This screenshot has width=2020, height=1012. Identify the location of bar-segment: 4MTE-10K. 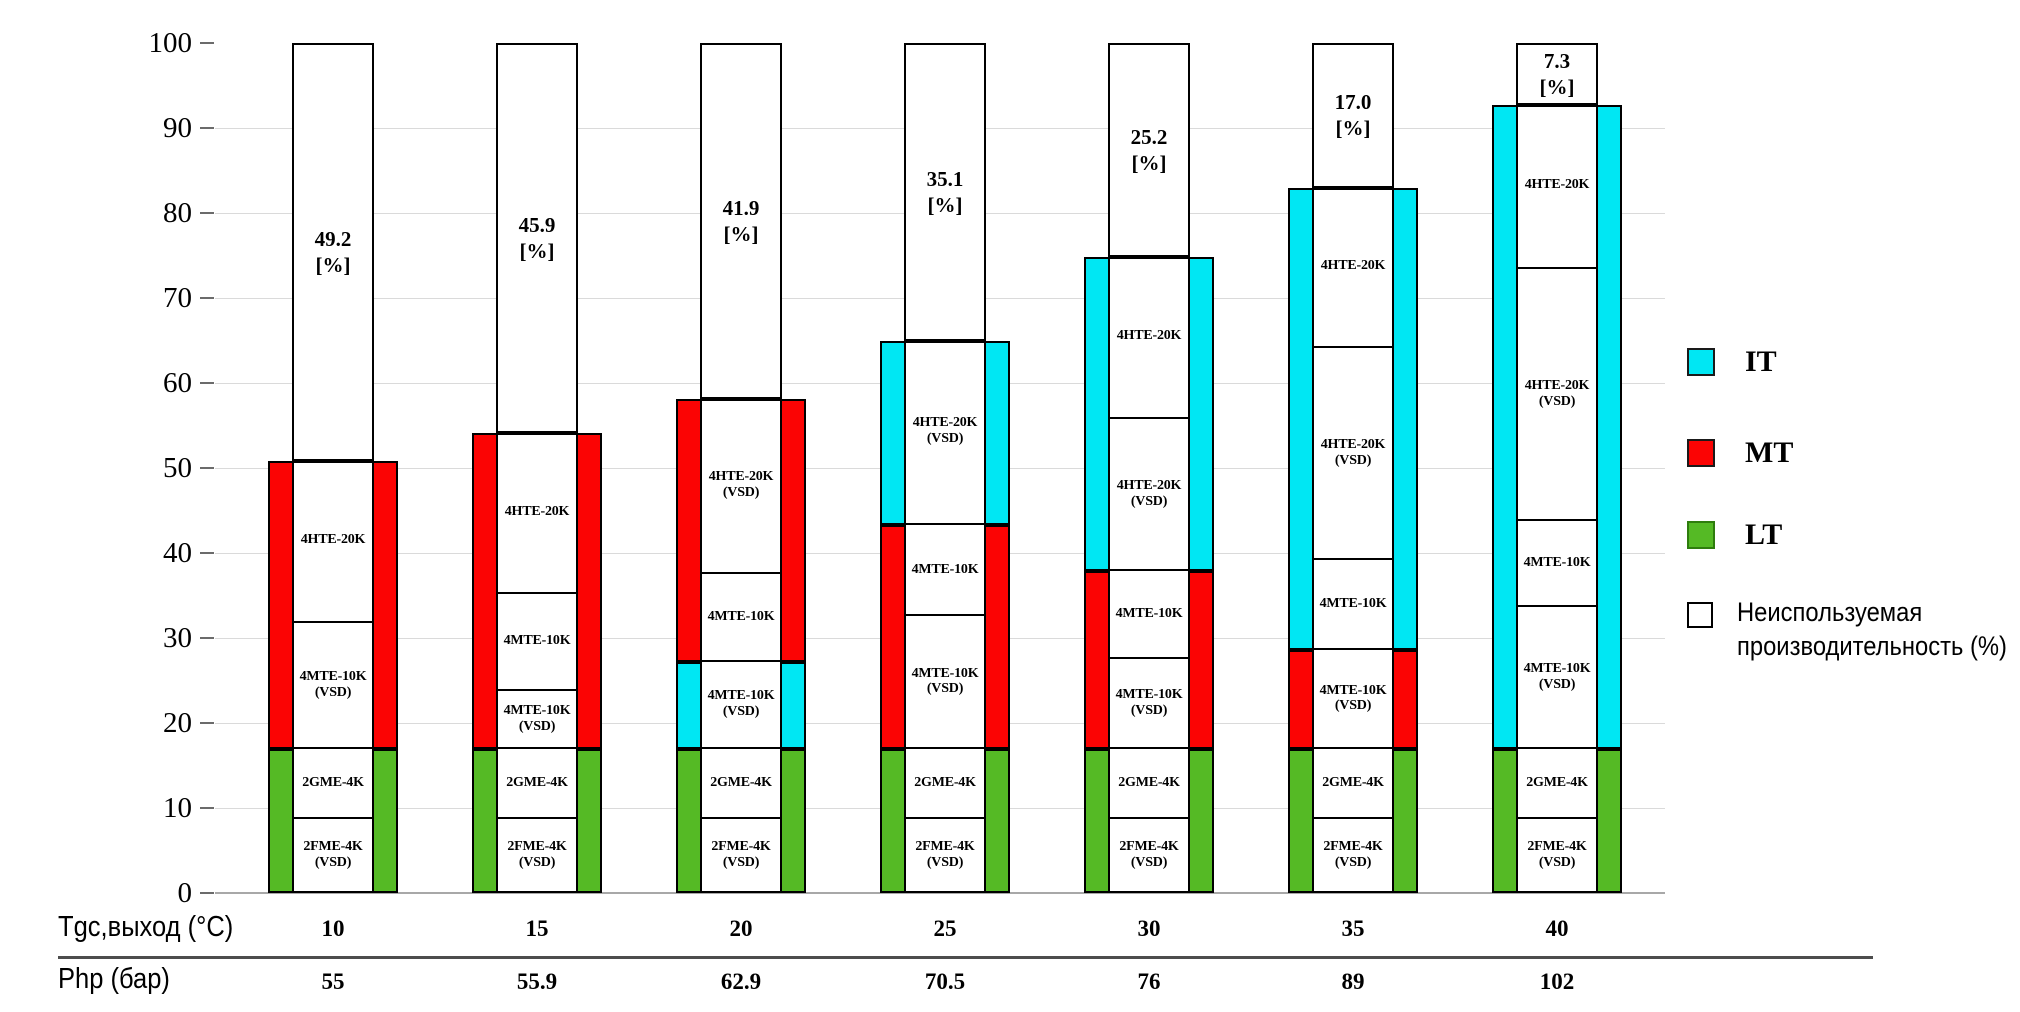
(537, 640).